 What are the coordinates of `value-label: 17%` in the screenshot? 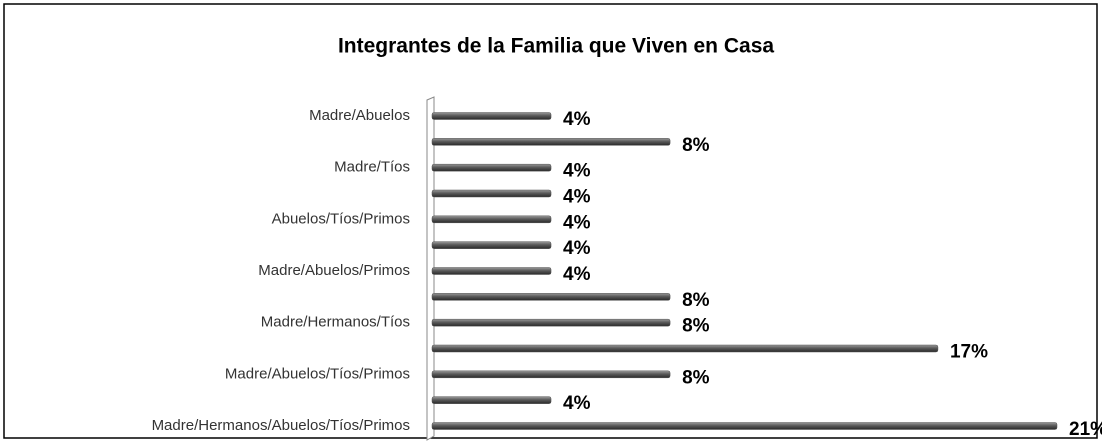 It's located at (969, 352).